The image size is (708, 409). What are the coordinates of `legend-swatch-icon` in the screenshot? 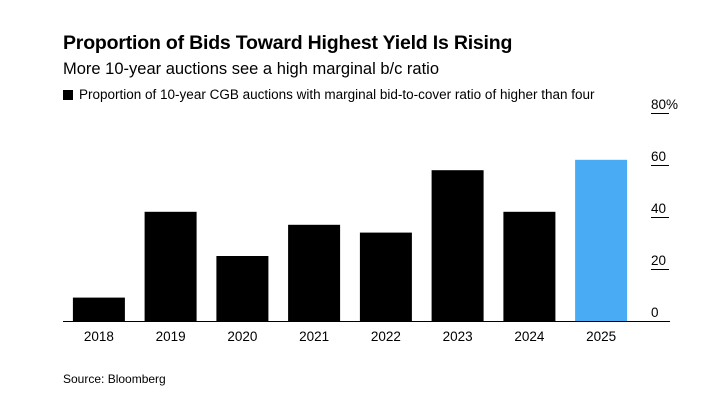 It's located at (68, 94).